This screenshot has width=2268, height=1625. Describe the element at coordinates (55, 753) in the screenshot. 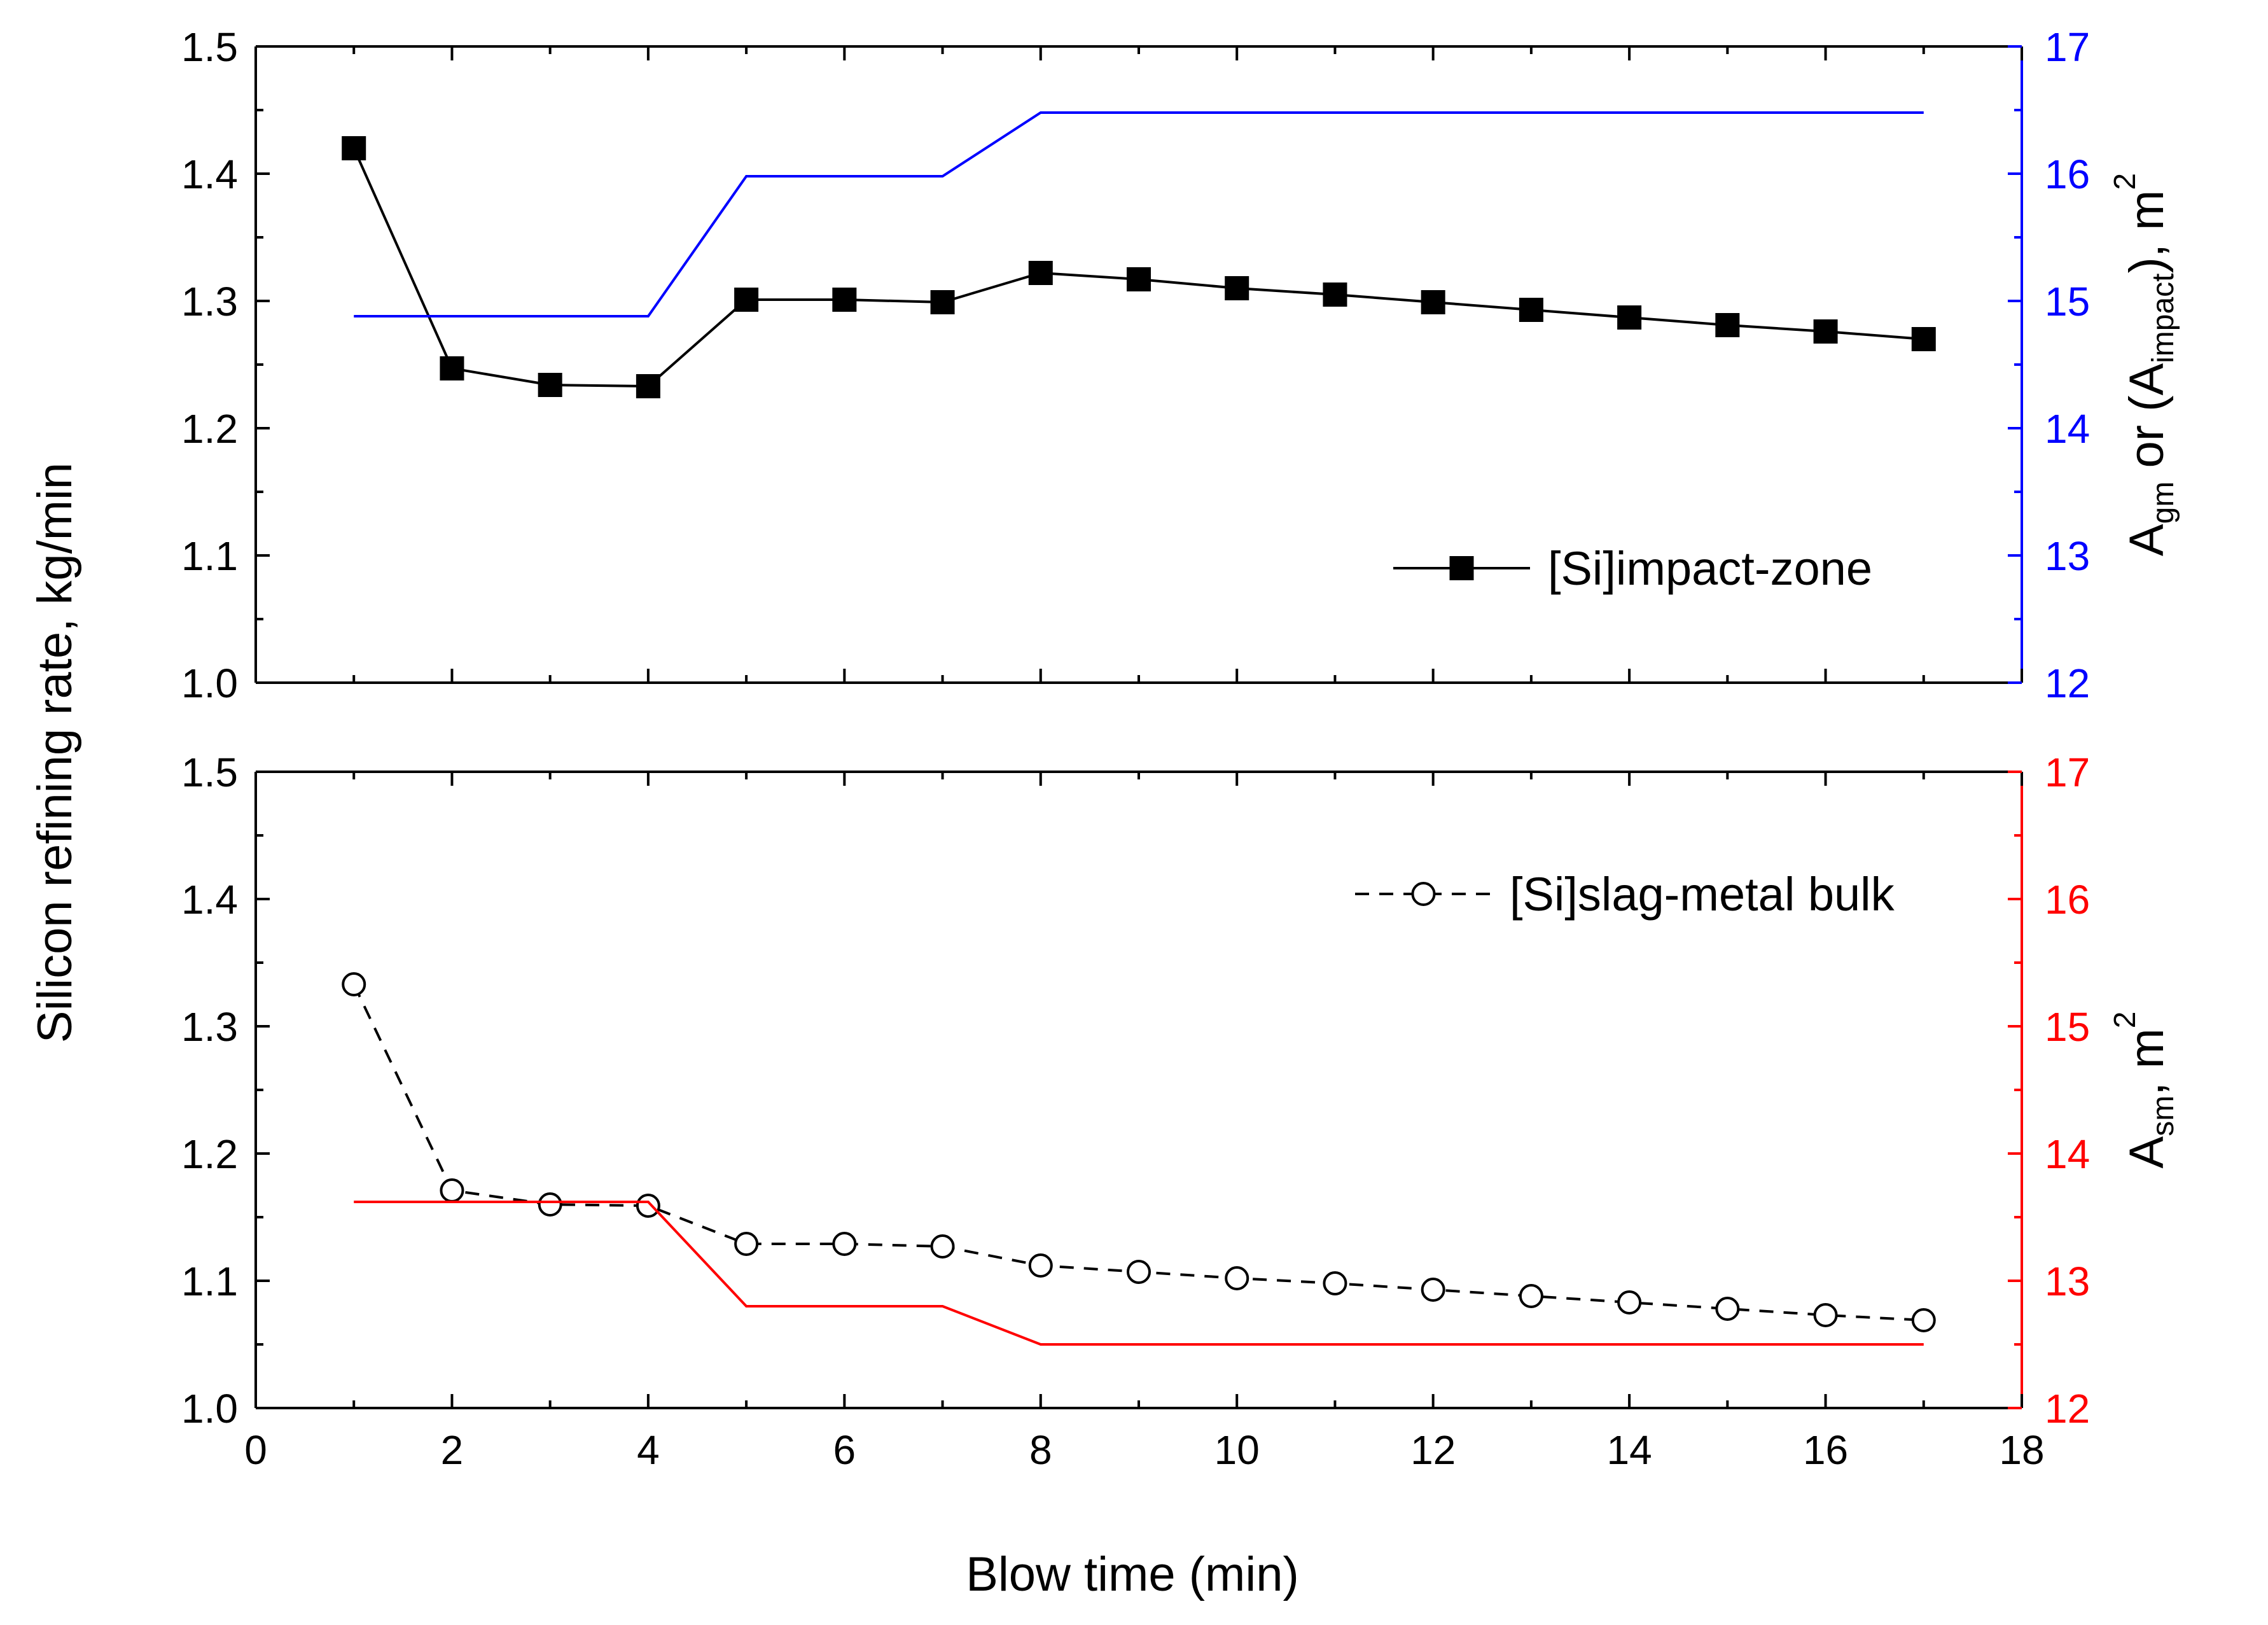

I see `y-axis-title: Silicon refining rate, kg/min` at that location.